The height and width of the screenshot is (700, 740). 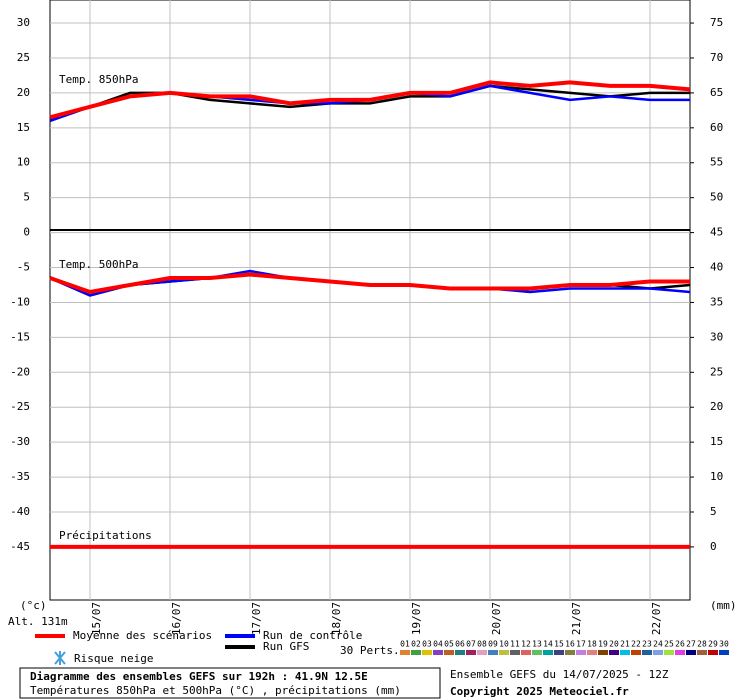 I want to click on y2-tick-label: 40, so click(x=716, y=267).